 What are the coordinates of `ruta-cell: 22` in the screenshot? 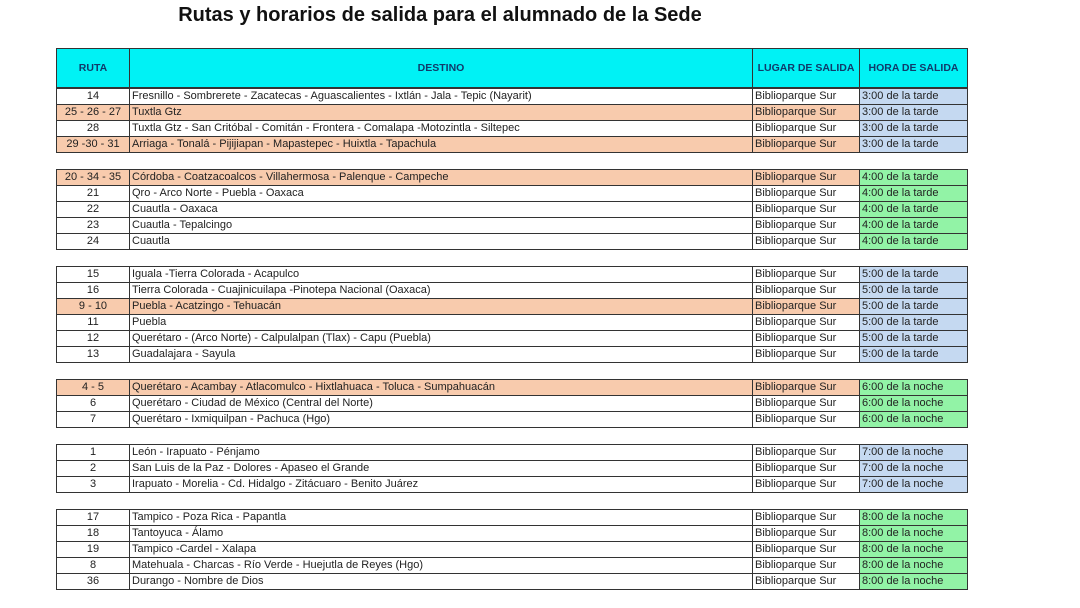 It's located at (93, 209).